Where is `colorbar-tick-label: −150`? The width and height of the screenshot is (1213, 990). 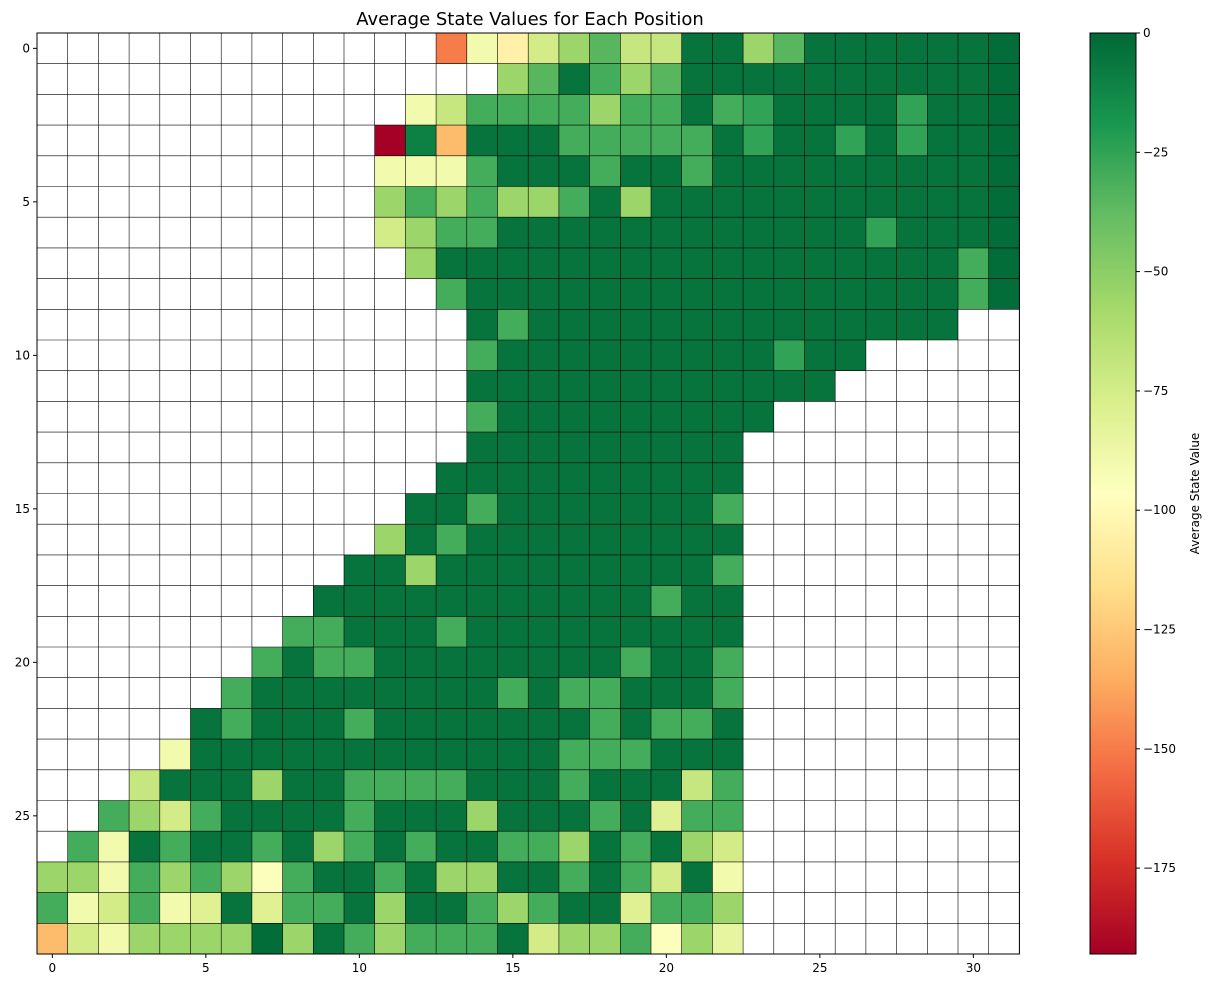 colorbar-tick-label: −150 is located at coordinates (1159, 749).